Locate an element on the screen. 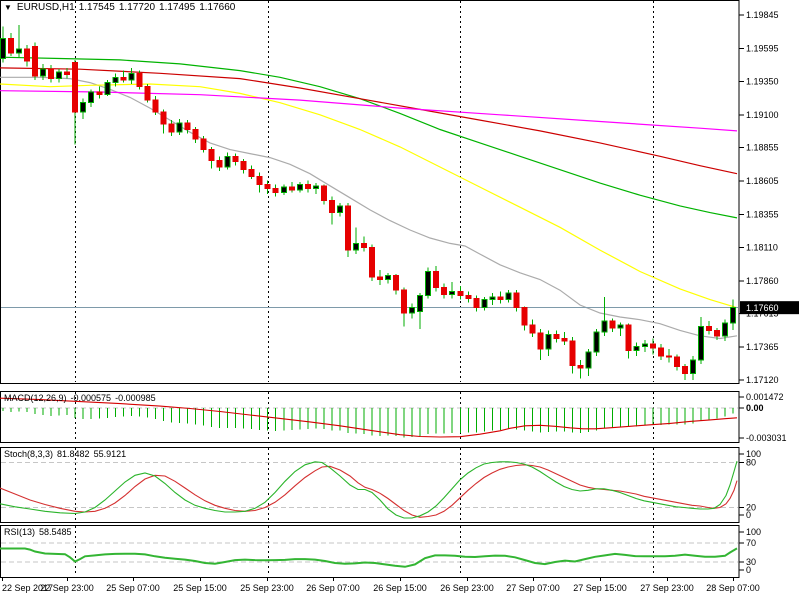 The height and width of the screenshot is (600, 800). axis-label: 70 is located at coordinates (751, 543).